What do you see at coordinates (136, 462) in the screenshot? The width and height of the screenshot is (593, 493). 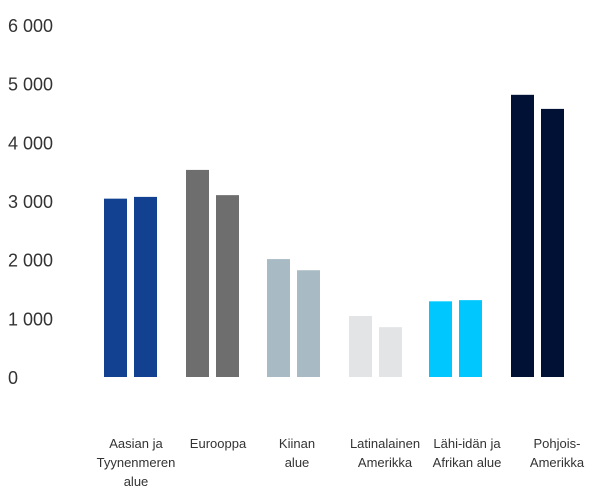 I see `x-category-label: Tyynenmeren` at bounding box center [136, 462].